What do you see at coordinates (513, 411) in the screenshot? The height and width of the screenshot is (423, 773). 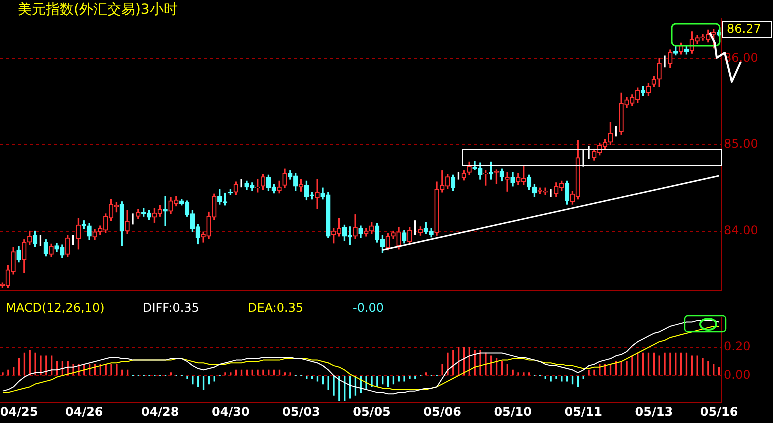 I see `x-tick-label: 05/10` at bounding box center [513, 411].